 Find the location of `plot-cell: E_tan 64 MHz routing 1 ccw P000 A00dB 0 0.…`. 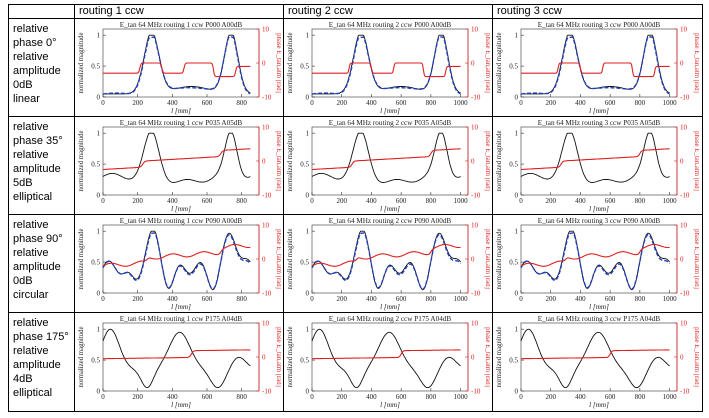

plot-cell: E_tan 64 MHz routing 1 ccw P000 A00dB 0 0.… is located at coordinates (179, 67).